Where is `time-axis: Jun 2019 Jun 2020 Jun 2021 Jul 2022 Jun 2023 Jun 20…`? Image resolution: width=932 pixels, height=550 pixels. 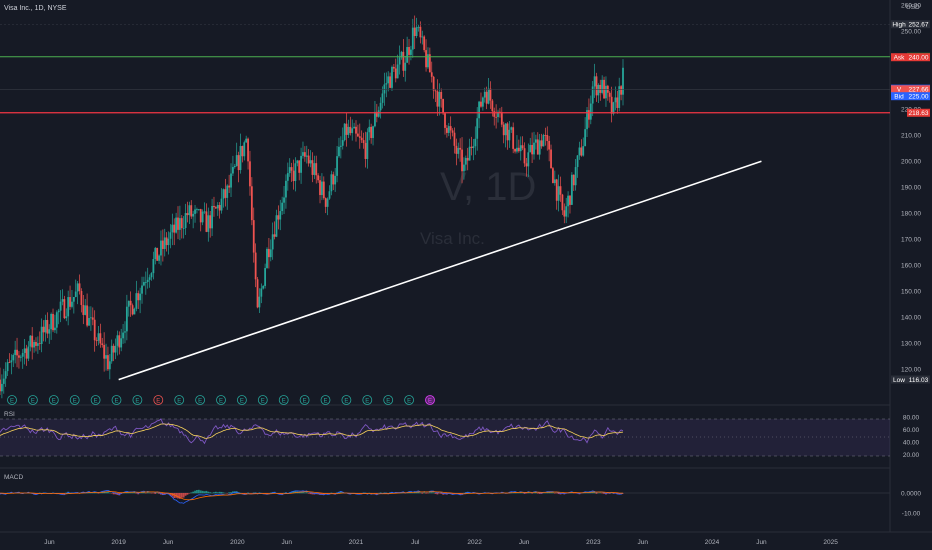
time-axis: Jun 2019 Jun 2020 Jun 2021 Jul 2022 Jun 2023 Jun 20… is located at coordinates (441, 542).